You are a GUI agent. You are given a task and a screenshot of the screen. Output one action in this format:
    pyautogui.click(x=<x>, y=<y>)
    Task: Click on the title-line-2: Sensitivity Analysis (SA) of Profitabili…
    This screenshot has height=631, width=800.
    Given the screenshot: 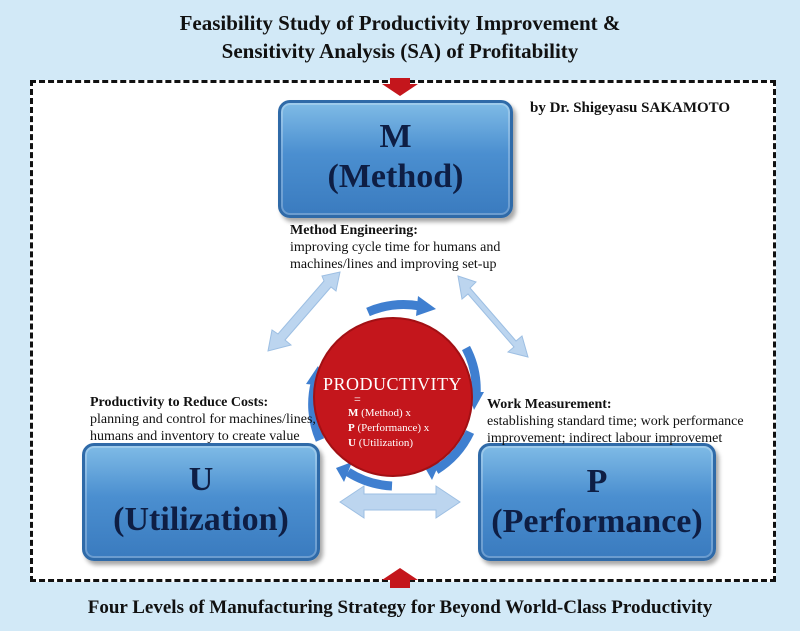 What is the action you would take?
    pyautogui.click(x=400, y=51)
    